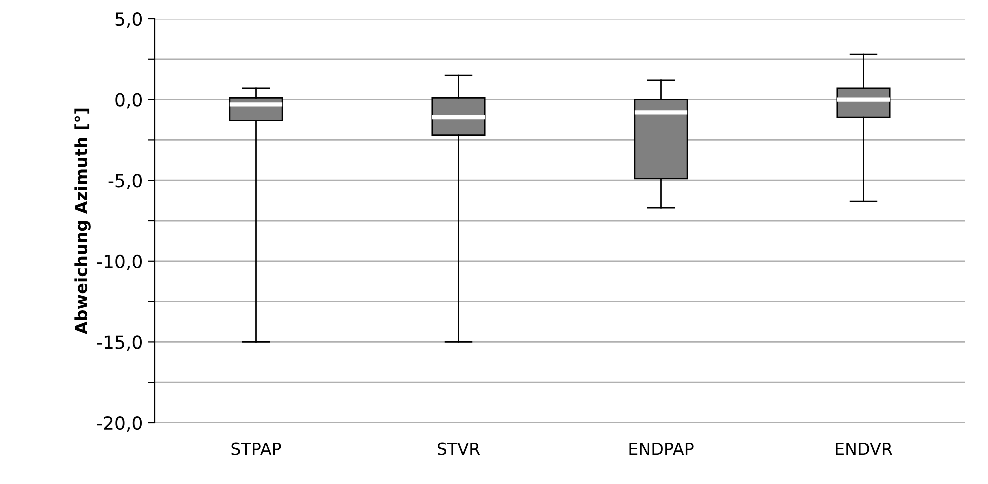  What do you see at coordinates (662, 449) in the screenshot?
I see `x-tick-label: ENDPAP` at bounding box center [662, 449].